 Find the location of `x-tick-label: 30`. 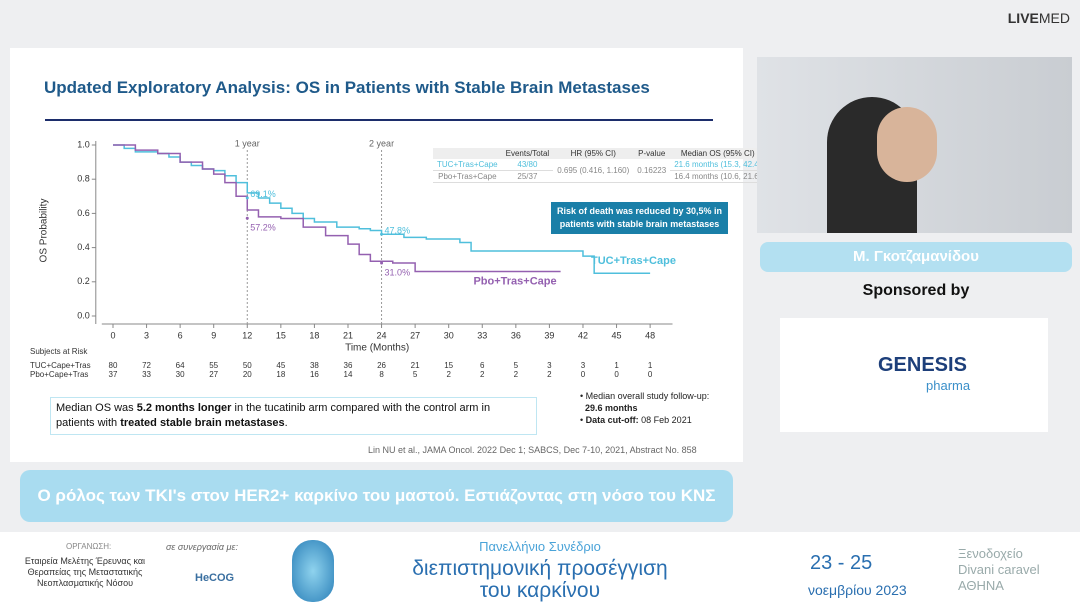

x-tick-label: 30 is located at coordinates (449, 335).